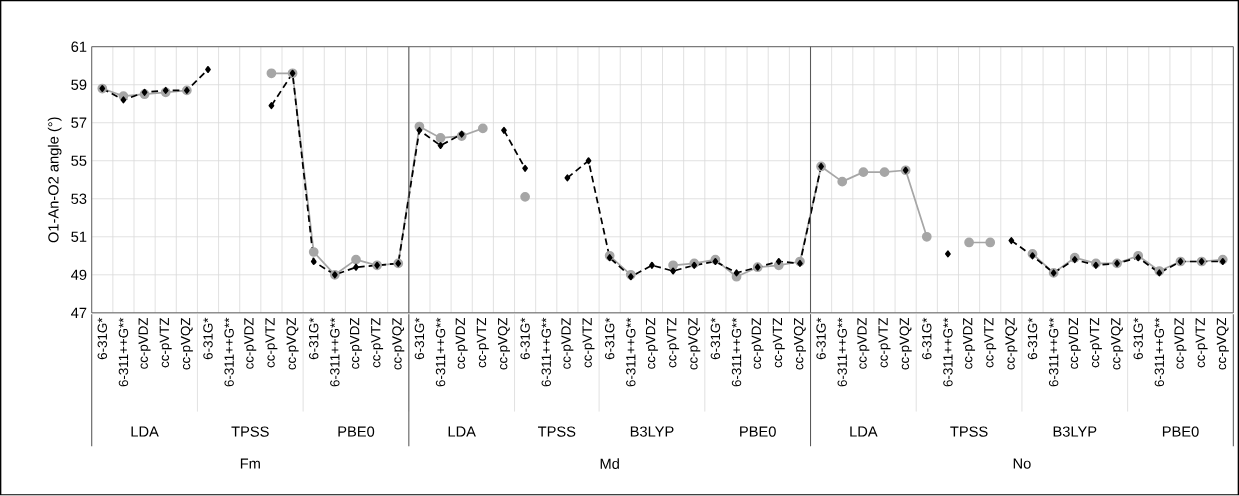  Describe the element at coordinates (79, 85) in the screenshot. I see `y-tick-label: 59` at that location.